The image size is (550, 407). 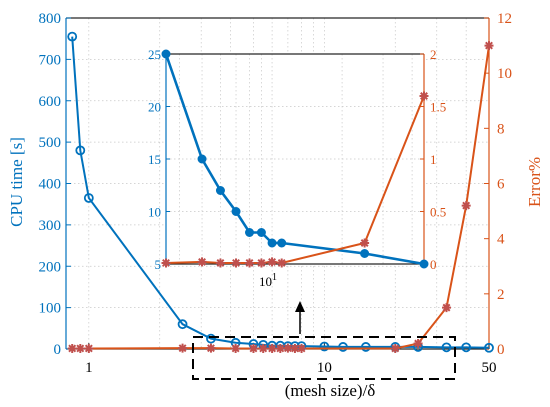 I want to click on y-right-tick-label: 4, so click(x=501, y=240).